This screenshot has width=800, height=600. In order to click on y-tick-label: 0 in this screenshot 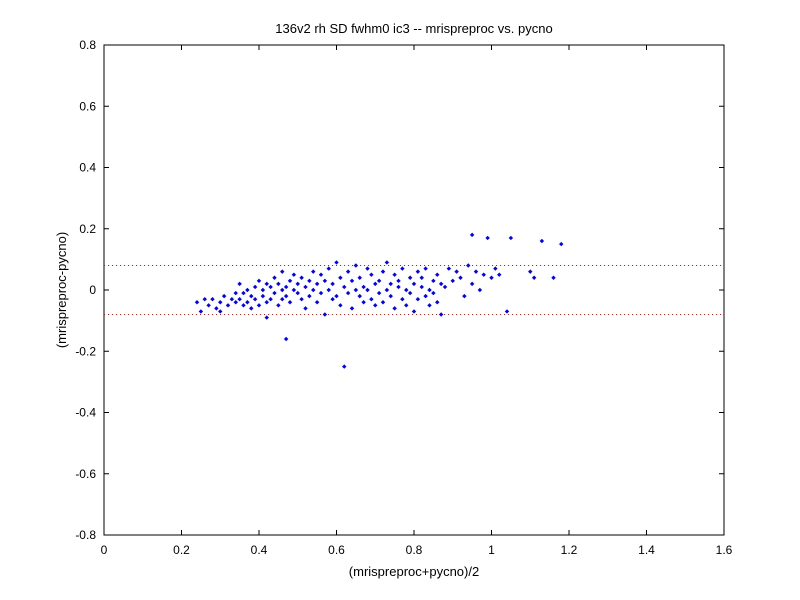, I will do `click(92, 290)`.